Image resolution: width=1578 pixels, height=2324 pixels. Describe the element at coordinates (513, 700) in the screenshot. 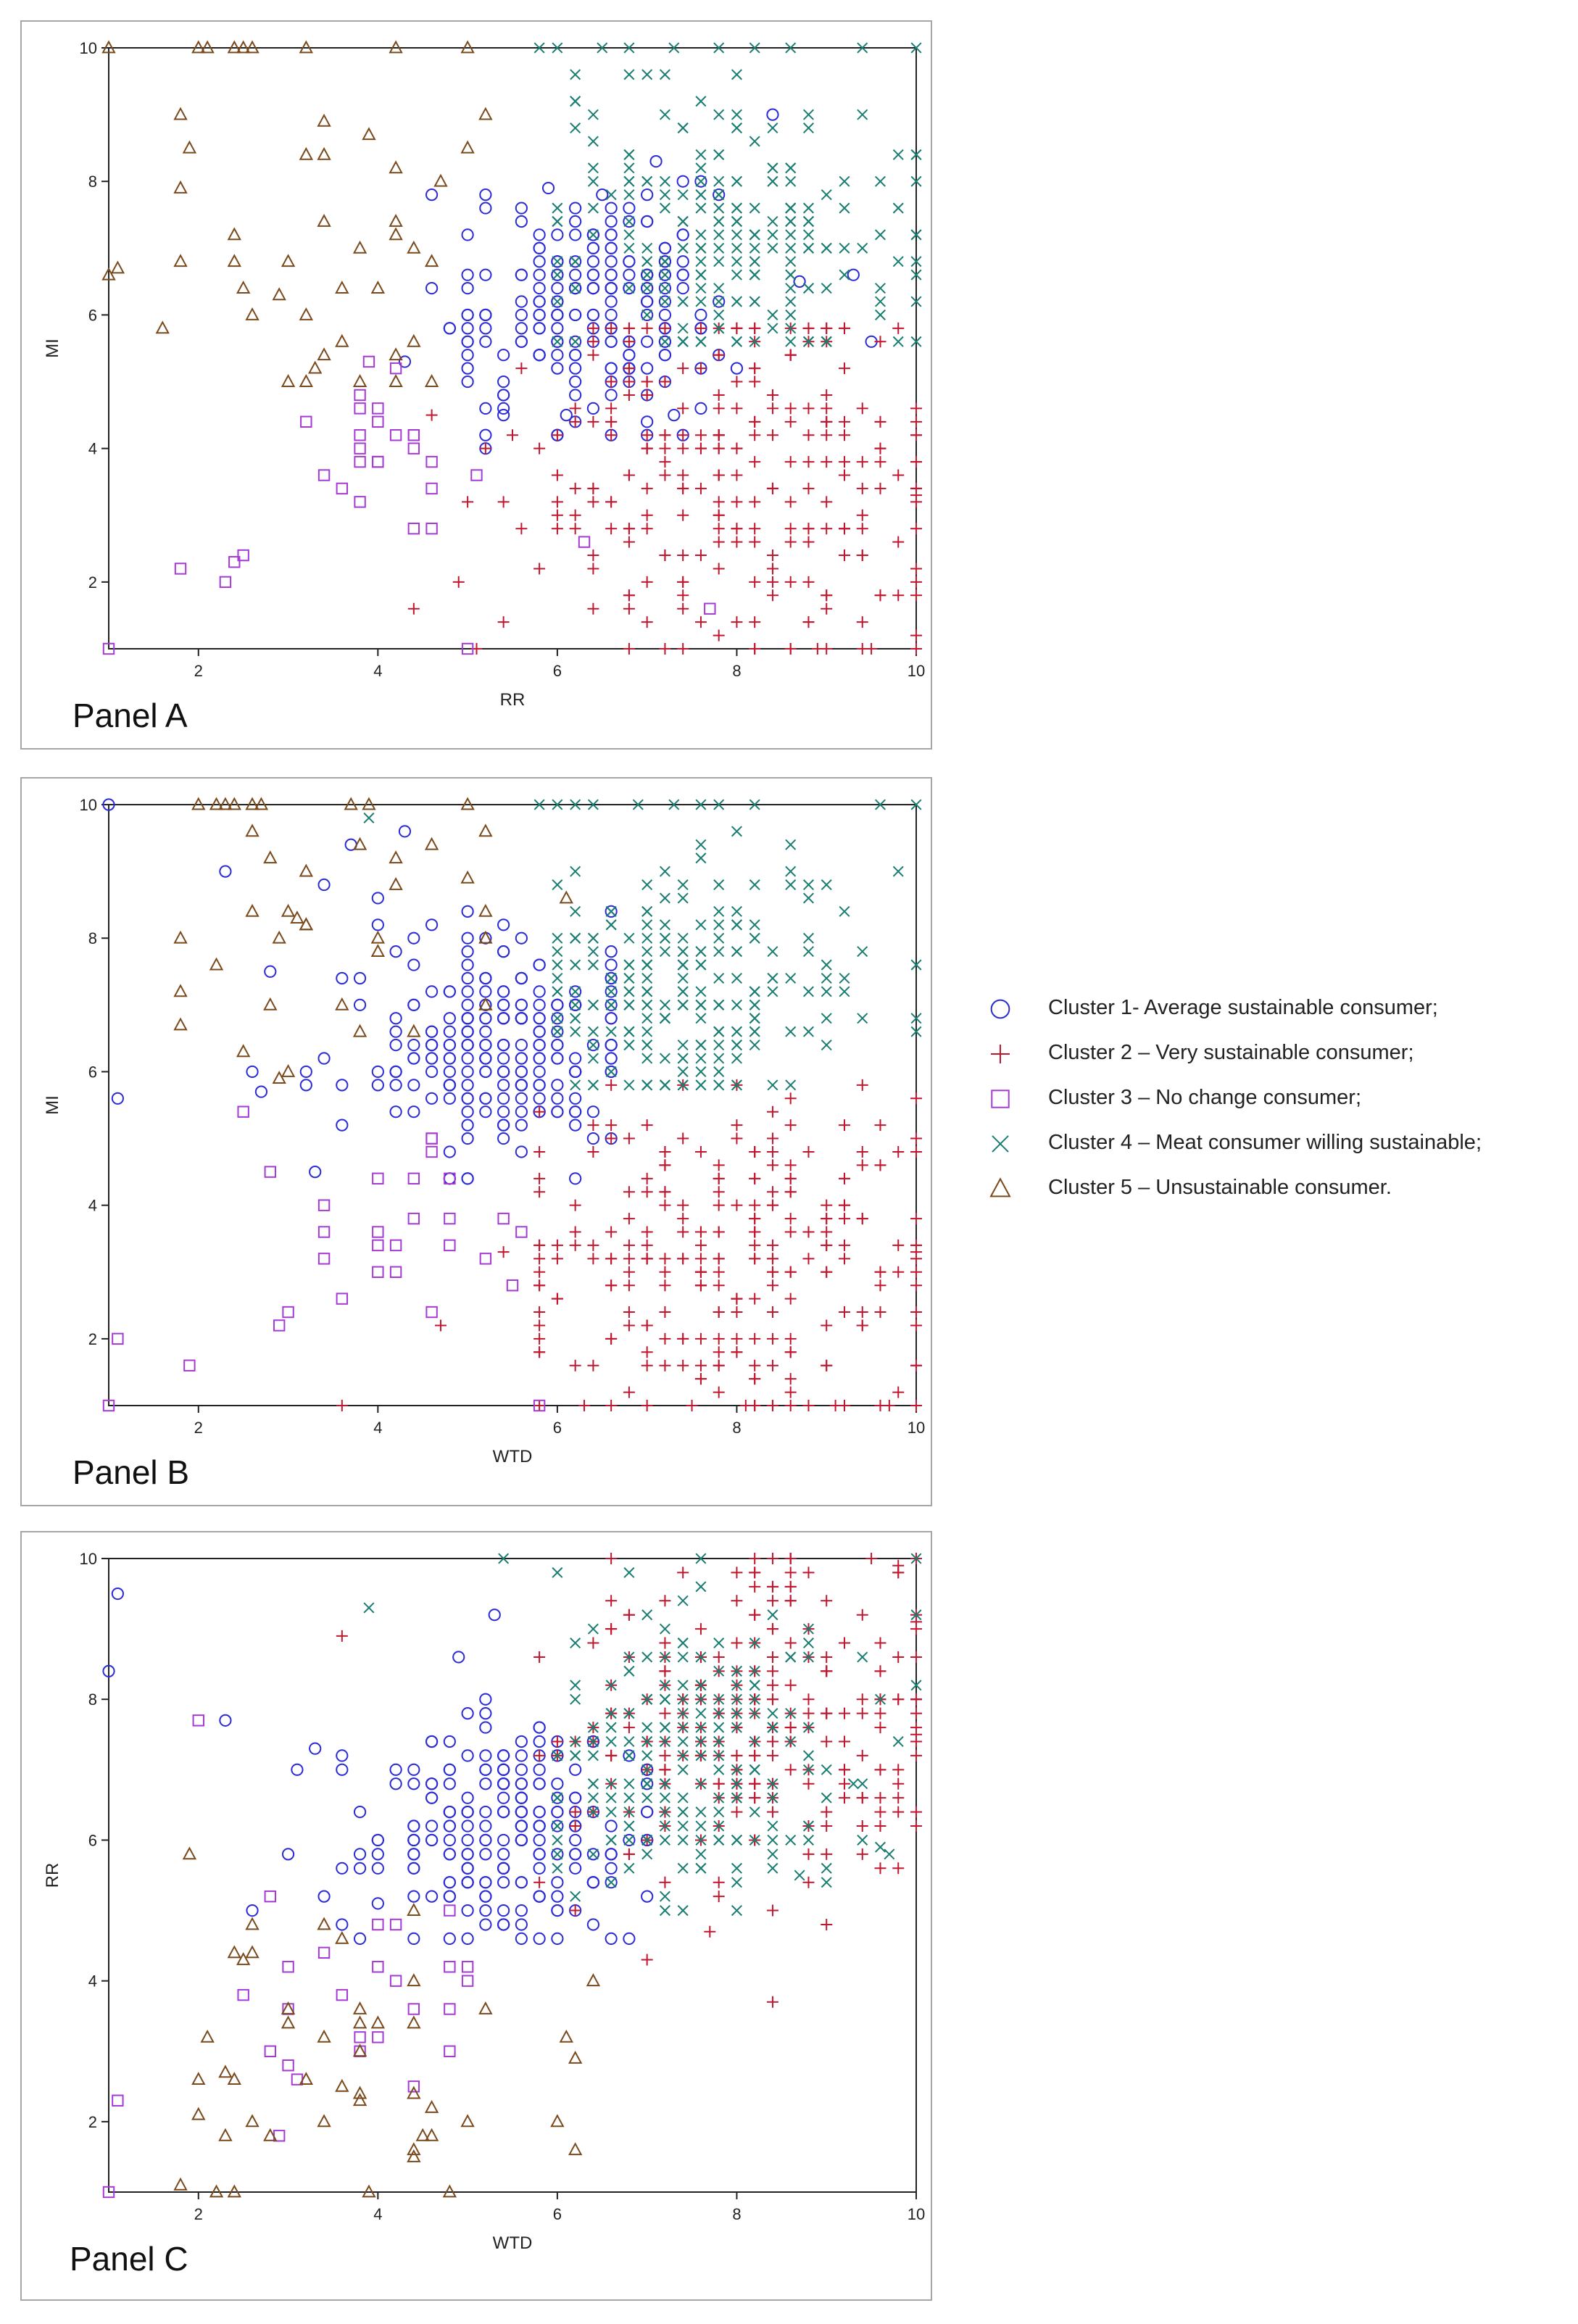

I see `x-axis-label: RR` at that location.